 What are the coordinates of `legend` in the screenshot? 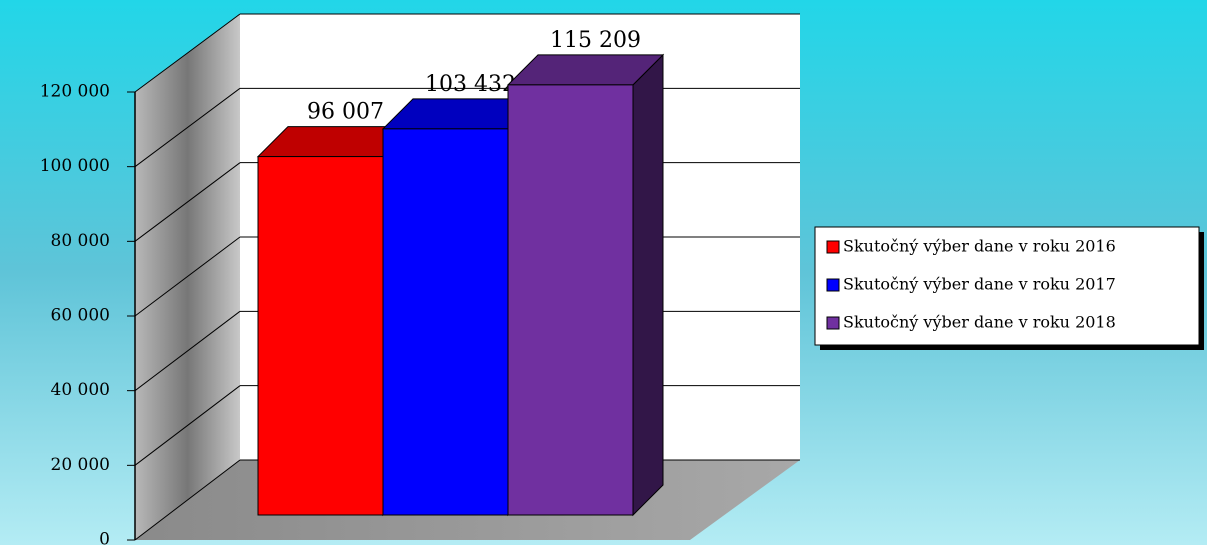 It's located at (1007, 286).